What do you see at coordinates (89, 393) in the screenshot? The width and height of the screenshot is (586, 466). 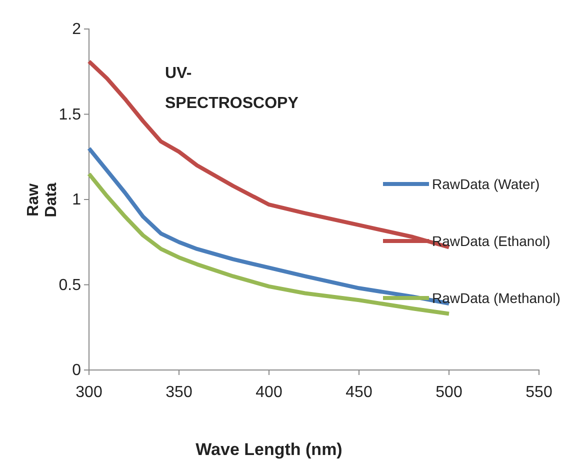 I see `x-tick-label: 300` at bounding box center [89, 393].